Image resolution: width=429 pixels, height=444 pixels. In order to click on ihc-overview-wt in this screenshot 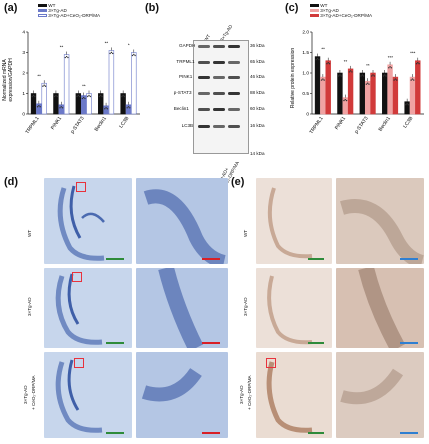, I will do `click(294, 221)`.